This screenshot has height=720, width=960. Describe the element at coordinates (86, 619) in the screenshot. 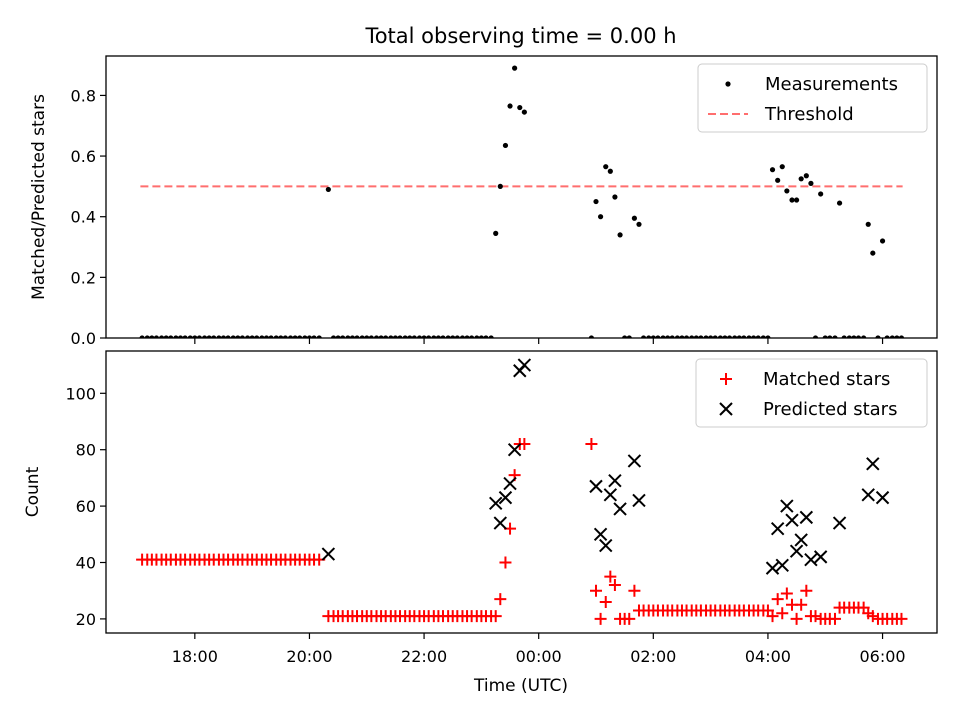

I see `y-tick-label: 20` at that location.